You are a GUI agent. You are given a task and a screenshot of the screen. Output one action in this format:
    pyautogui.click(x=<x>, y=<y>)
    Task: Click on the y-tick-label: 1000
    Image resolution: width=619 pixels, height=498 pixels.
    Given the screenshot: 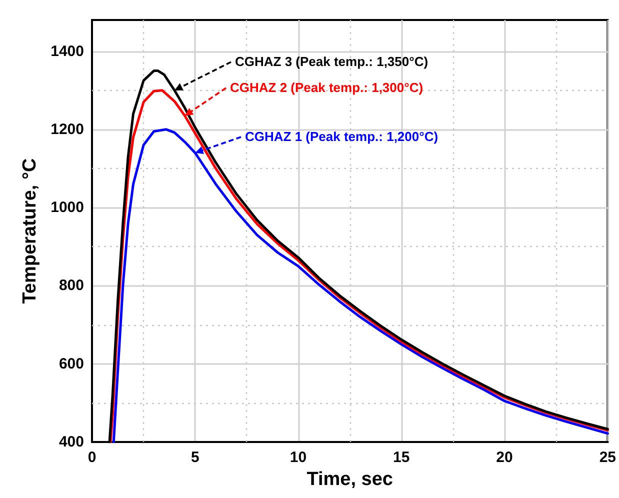 What is the action you would take?
    pyautogui.click(x=67, y=207)
    